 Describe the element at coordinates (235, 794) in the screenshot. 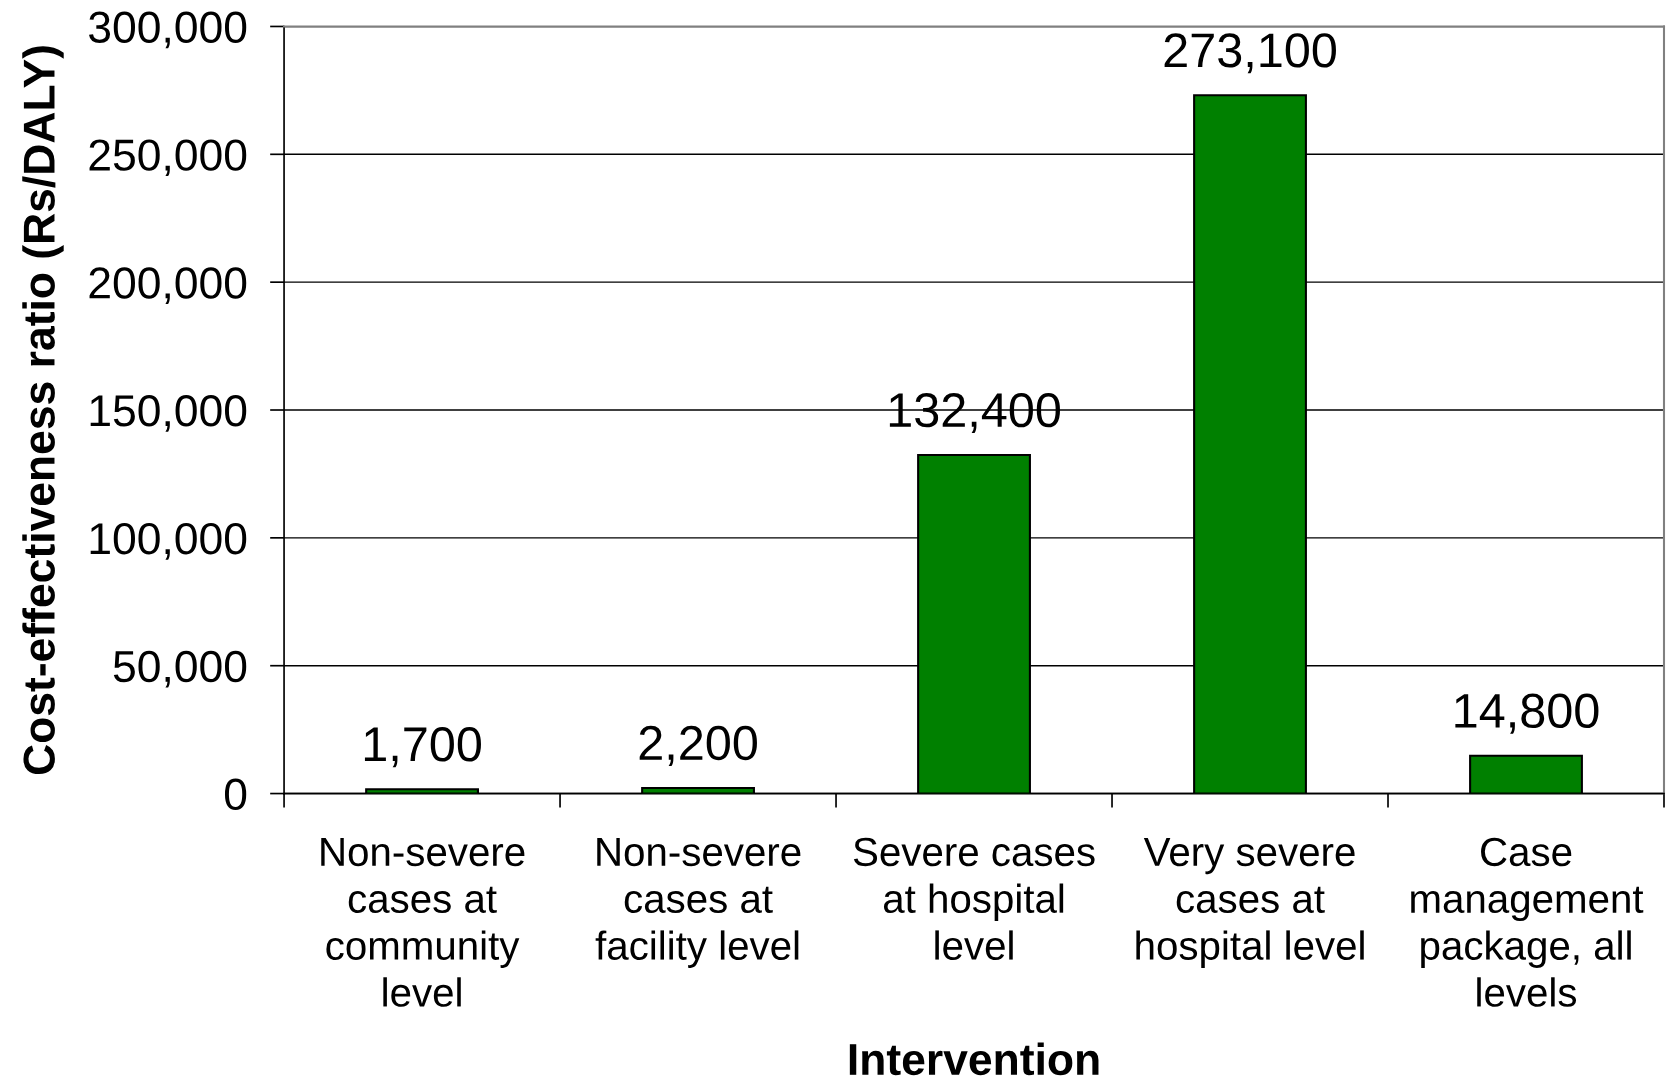

I see `y-tick-label: 0` at that location.